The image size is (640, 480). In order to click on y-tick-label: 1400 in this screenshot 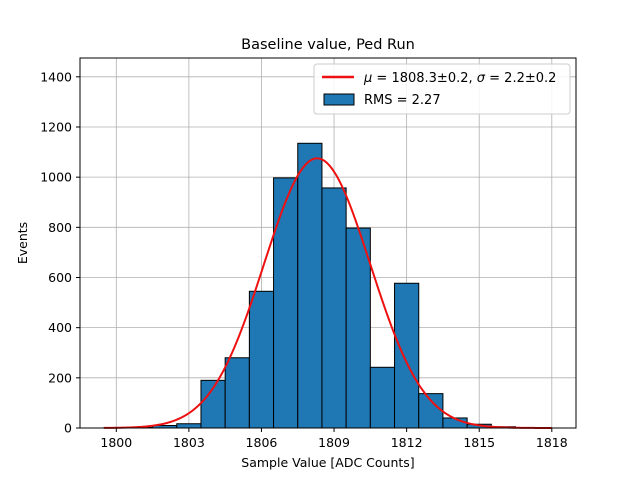, I will do `click(56, 76)`.